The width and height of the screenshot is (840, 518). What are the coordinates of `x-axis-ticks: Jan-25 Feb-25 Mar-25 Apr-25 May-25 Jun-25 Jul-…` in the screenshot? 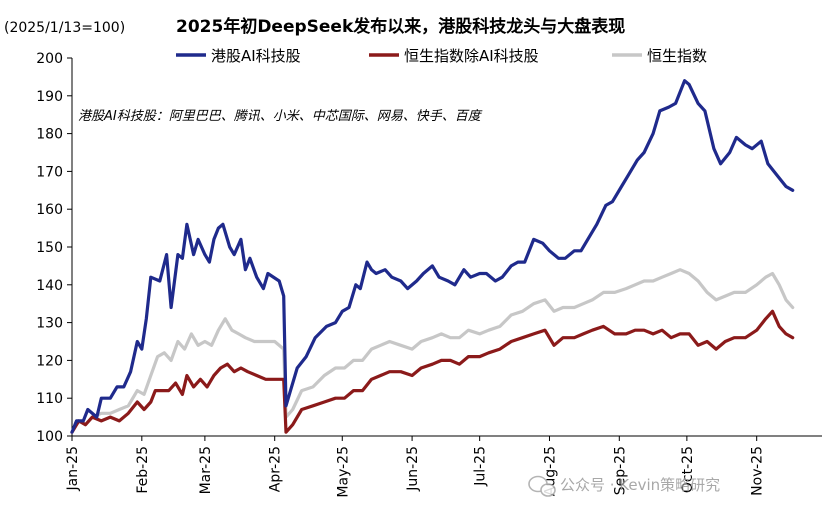 It's located at (415, 467).